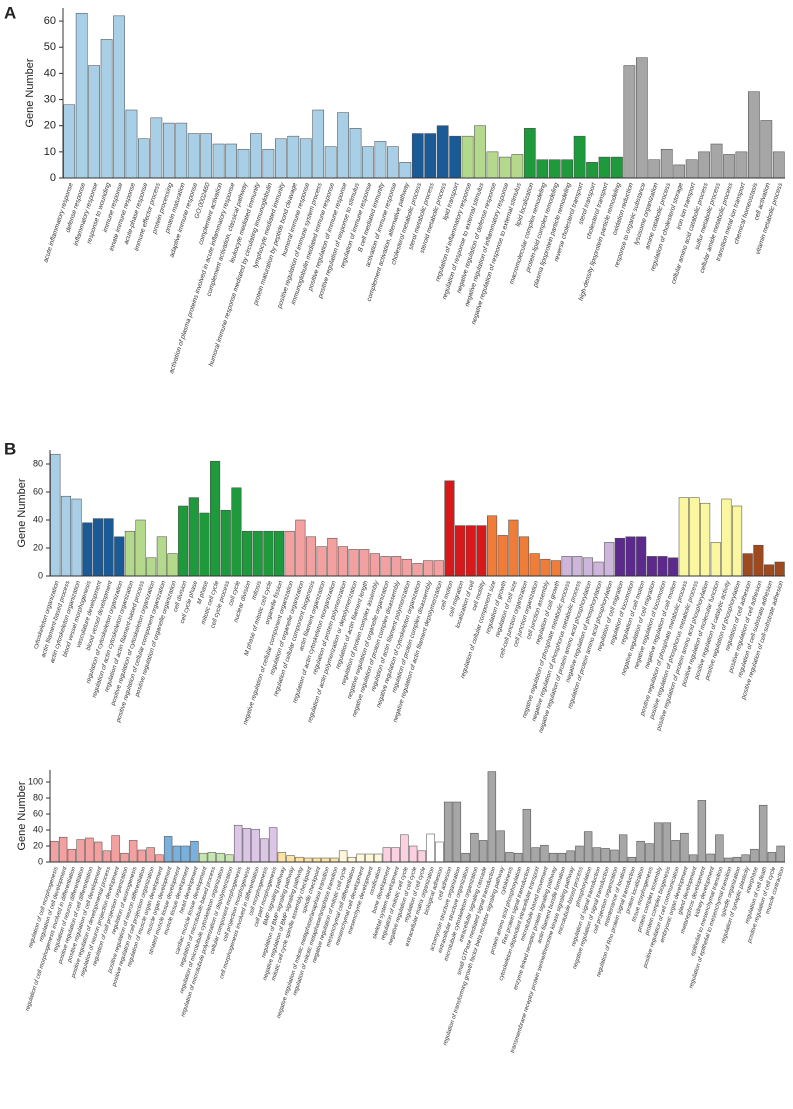  Describe the element at coordinates (10, 448) in the screenshot. I see `panel-label: B` at that location.